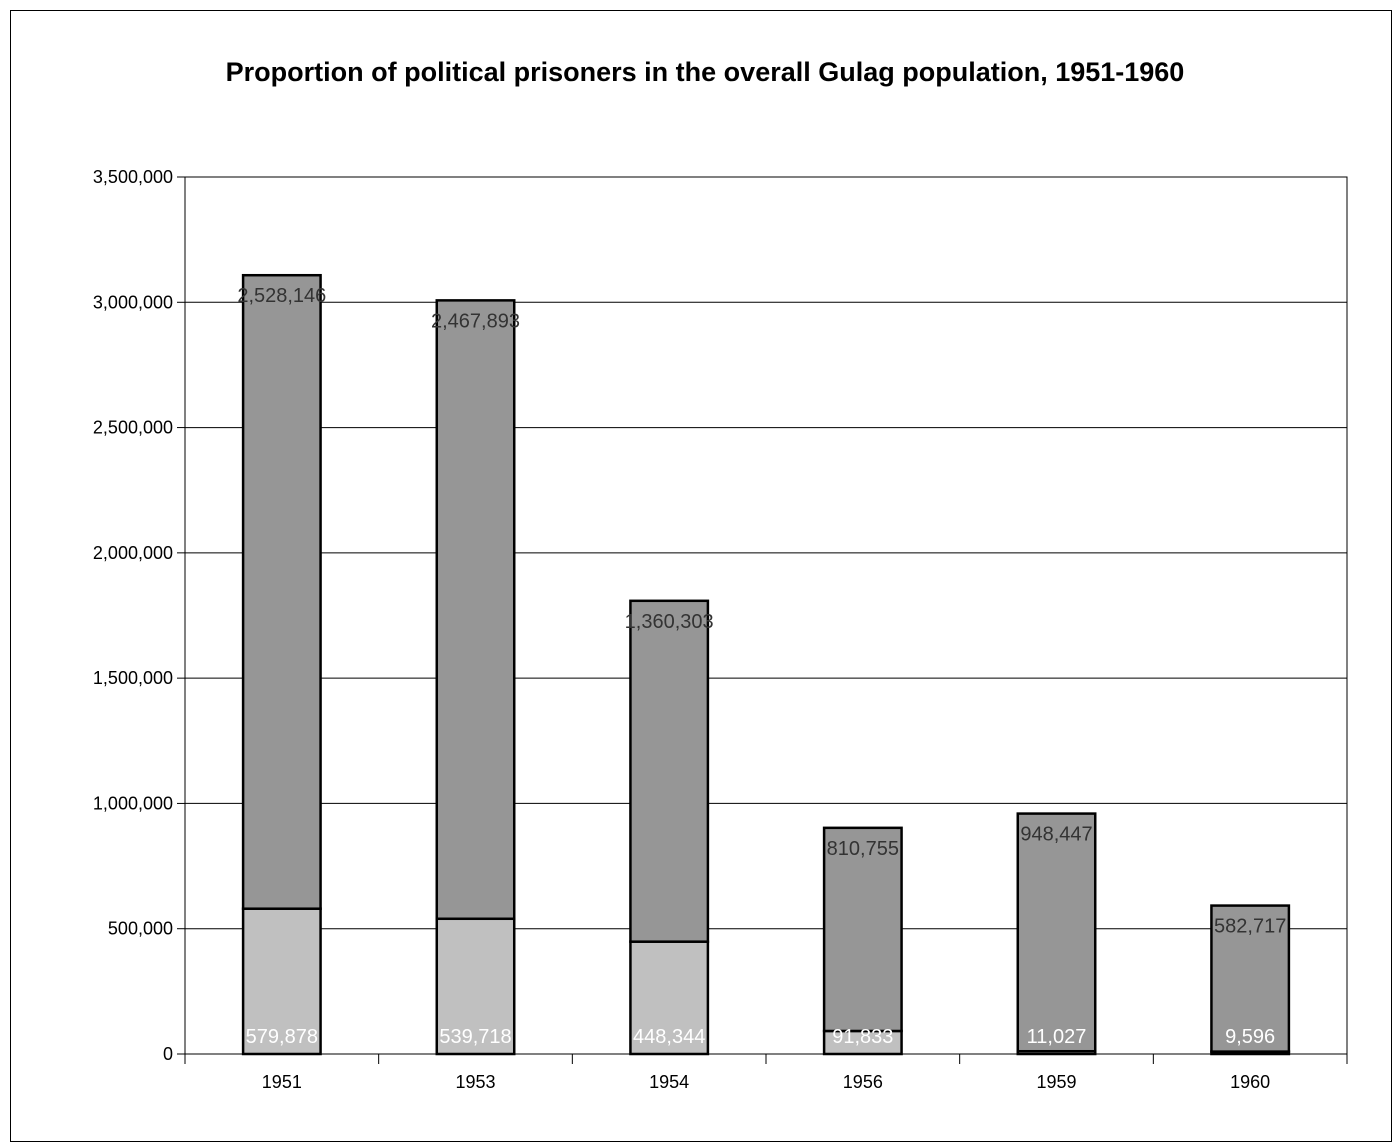 The width and height of the screenshot is (1394, 1144). I want to click on y-tick-label: 2,000,000, so click(133, 553).